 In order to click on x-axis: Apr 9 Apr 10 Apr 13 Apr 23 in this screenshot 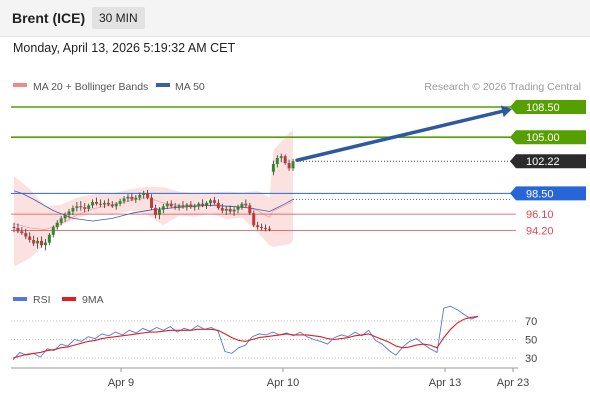, I will do `click(318, 378)`.